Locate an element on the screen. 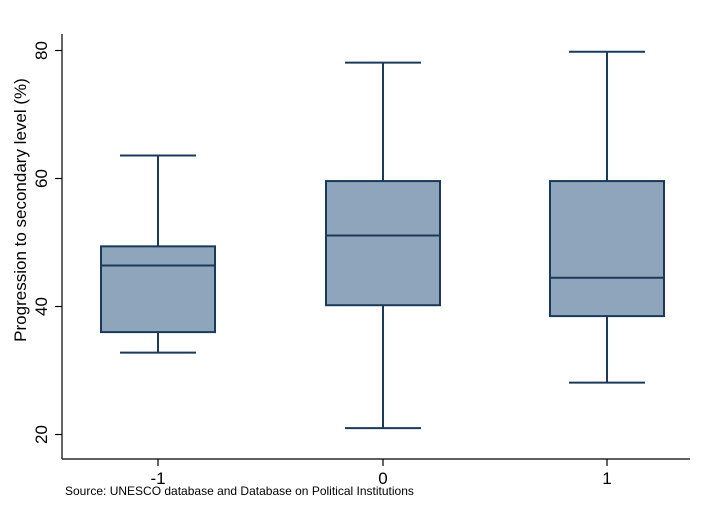 The width and height of the screenshot is (709, 516). y-tick-label: 40 is located at coordinates (41, 306).